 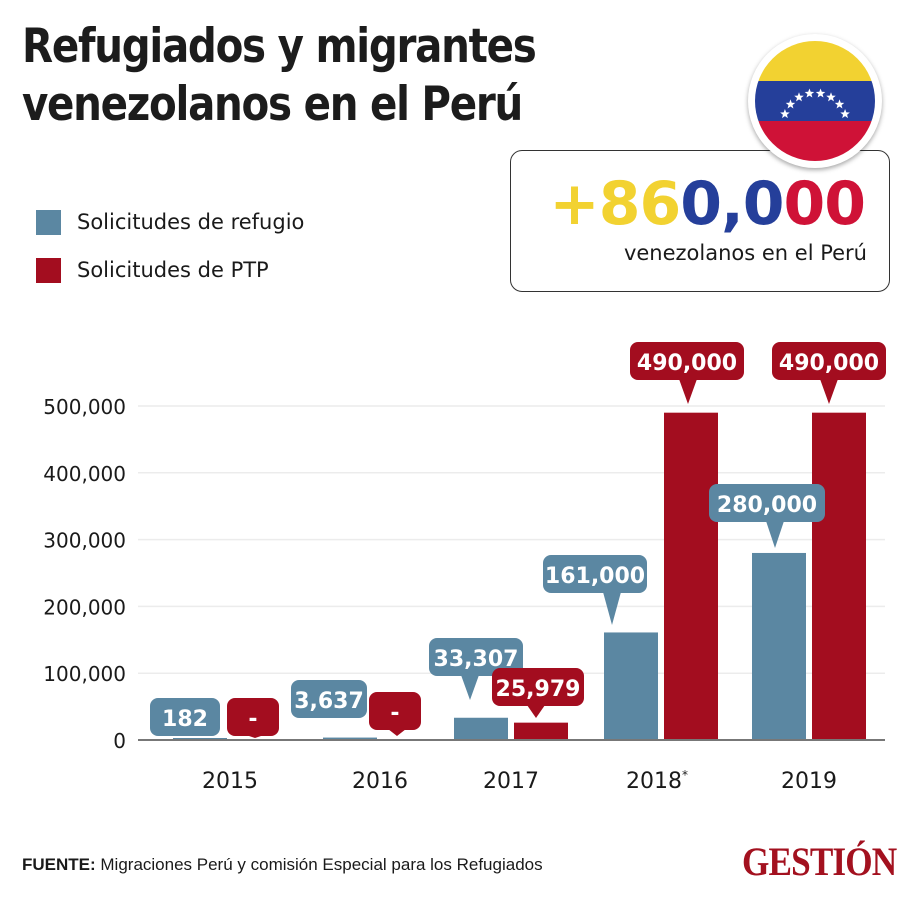 I want to click on data-label-text: 161,000, so click(x=595, y=576).